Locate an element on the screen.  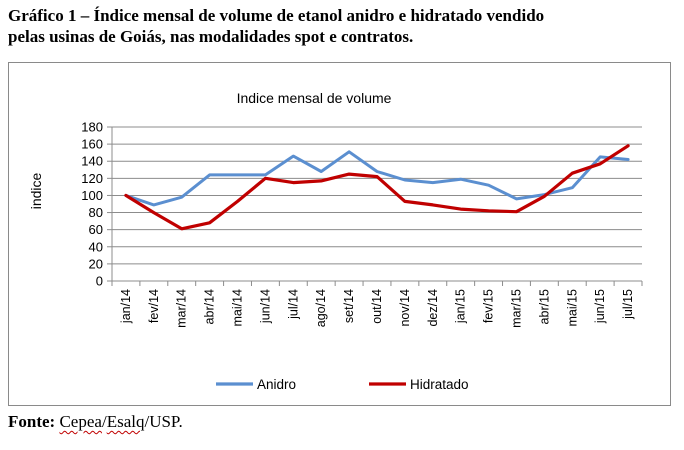
y-tick-label: 140 is located at coordinates (92, 161).